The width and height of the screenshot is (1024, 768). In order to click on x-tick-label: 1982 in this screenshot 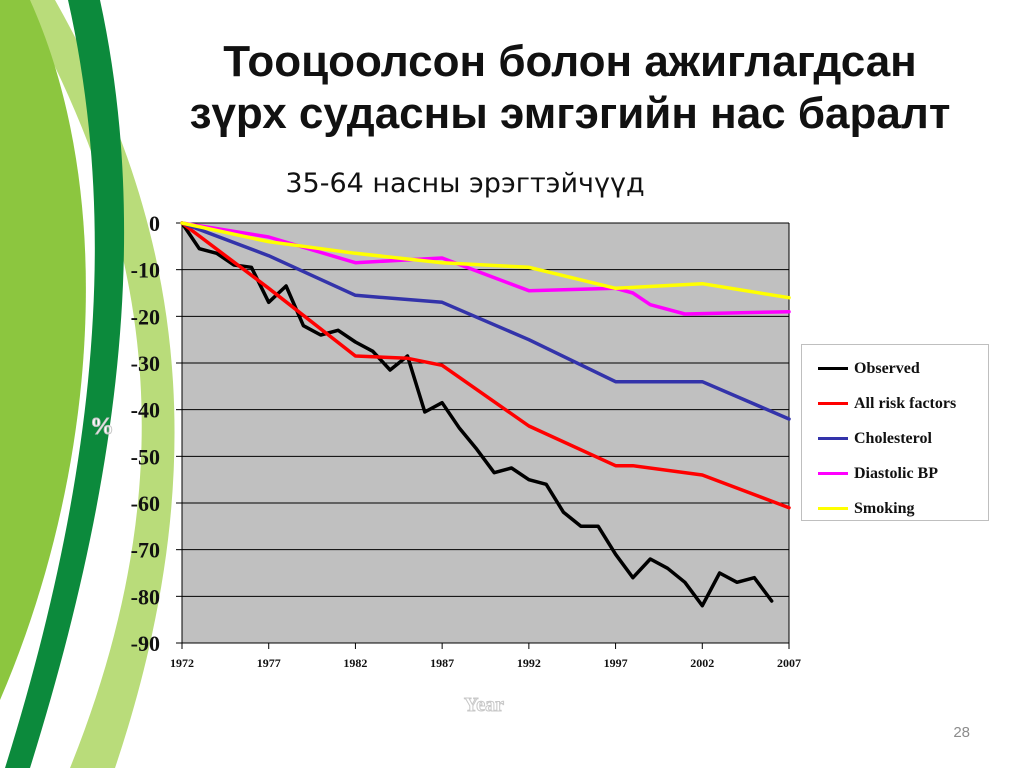, I will do `click(355, 663)`.